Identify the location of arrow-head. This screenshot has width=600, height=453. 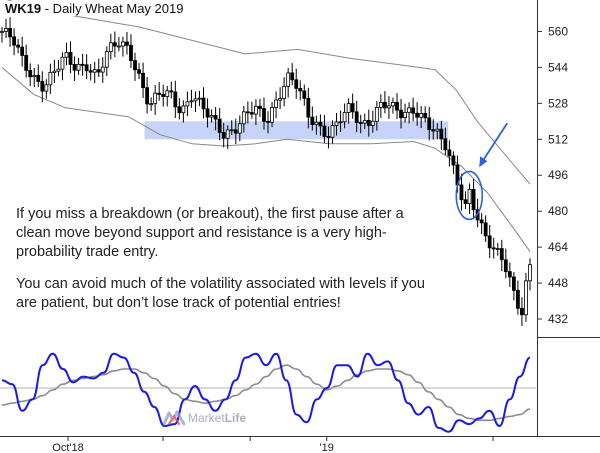
(483, 162).